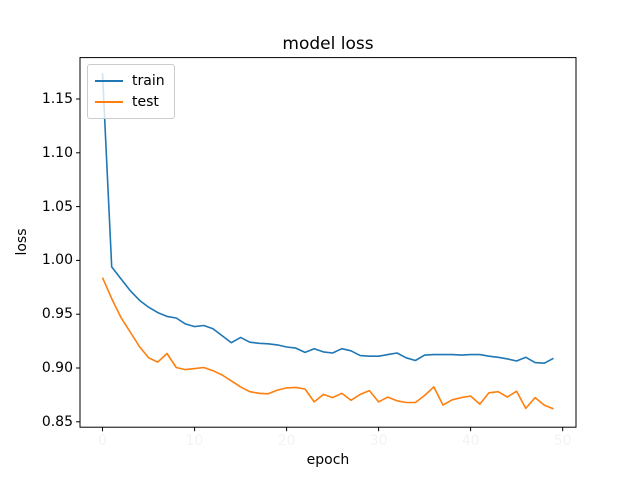  What do you see at coordinates (57, 368) in the screenshot?
I see `y-tick-label: 0.90` at bounding box center [57, 368].